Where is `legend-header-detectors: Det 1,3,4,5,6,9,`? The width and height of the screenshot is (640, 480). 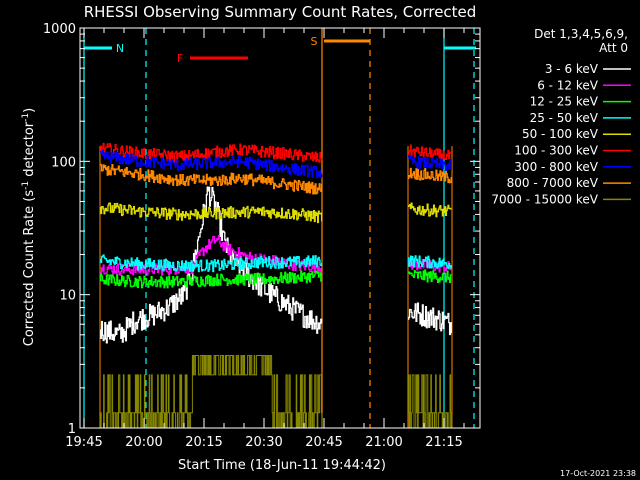
legend-header-detectors: Det 1,3,4,5,6,9, is located at coordinates (581, 34).